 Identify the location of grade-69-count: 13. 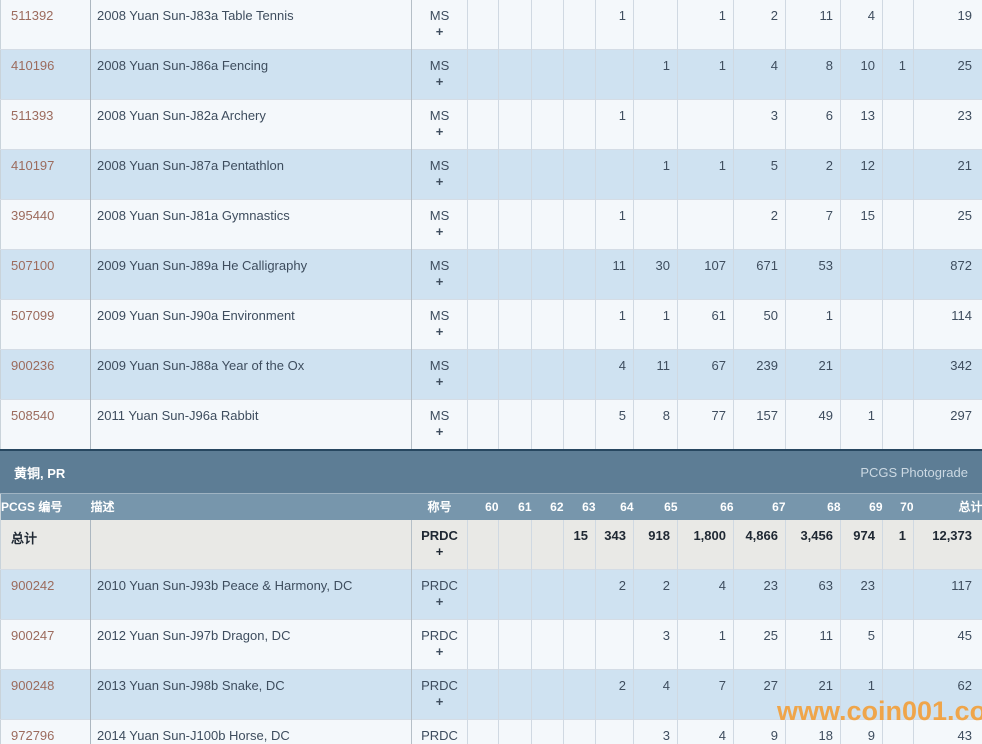
(861, 124).